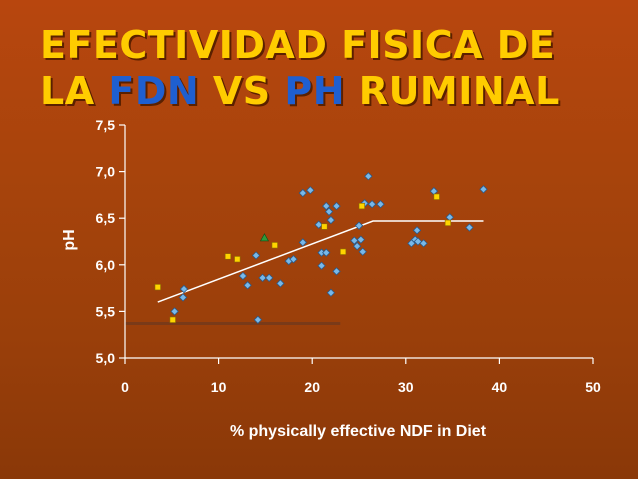 This screenshot has width=638, height=479. Describe the element at coordinates (264, 237) in the screenshot. I see `triangle-point` at that location.